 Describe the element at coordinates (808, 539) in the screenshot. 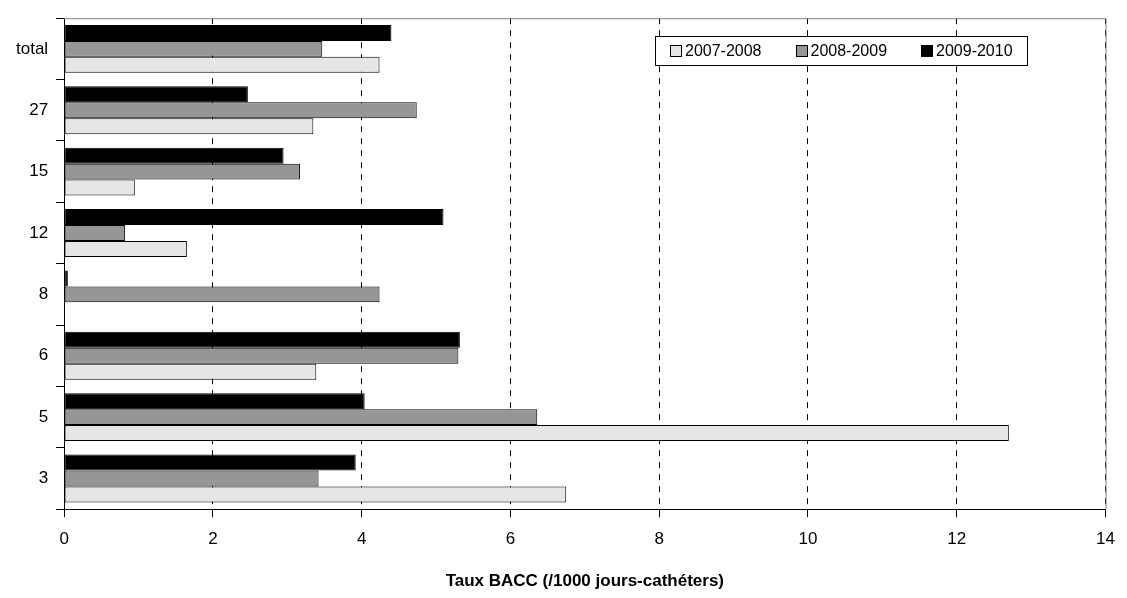

I see `x-tick-label: 10` at that location.